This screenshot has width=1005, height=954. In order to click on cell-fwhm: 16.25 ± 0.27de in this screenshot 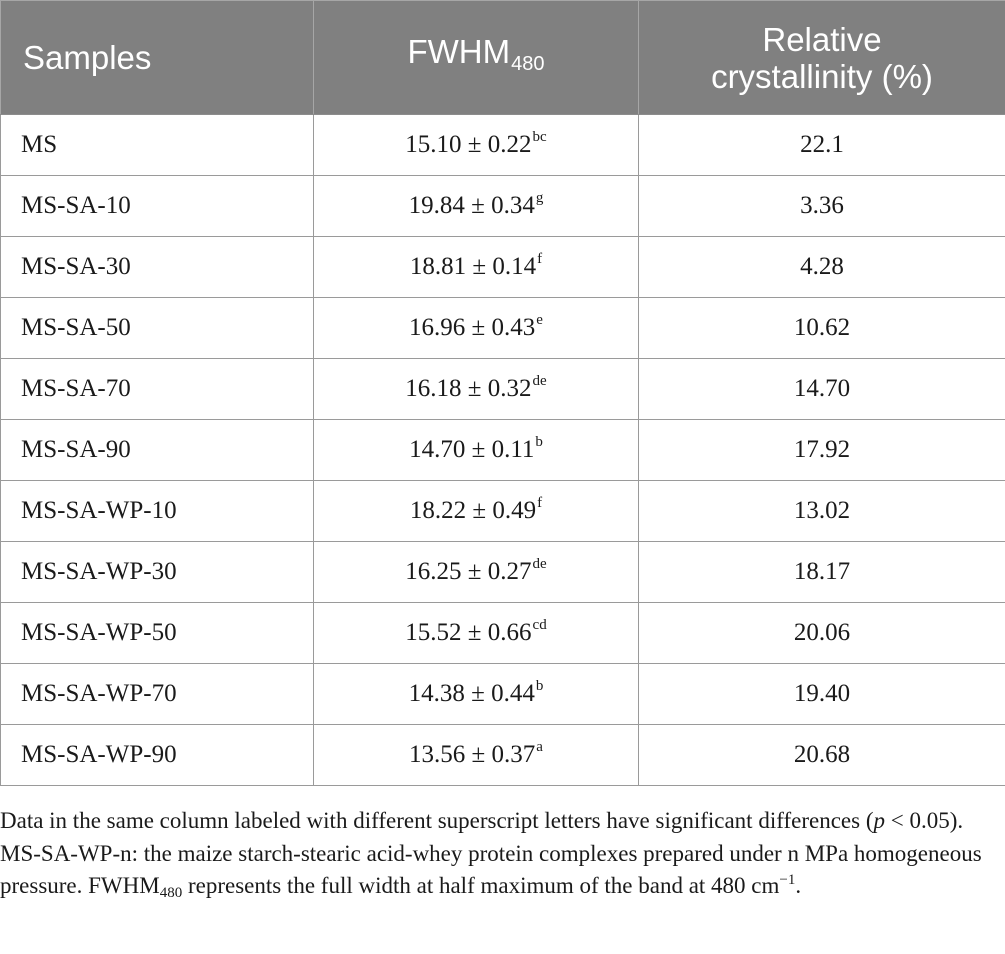, I will do `click(476, 572)`.